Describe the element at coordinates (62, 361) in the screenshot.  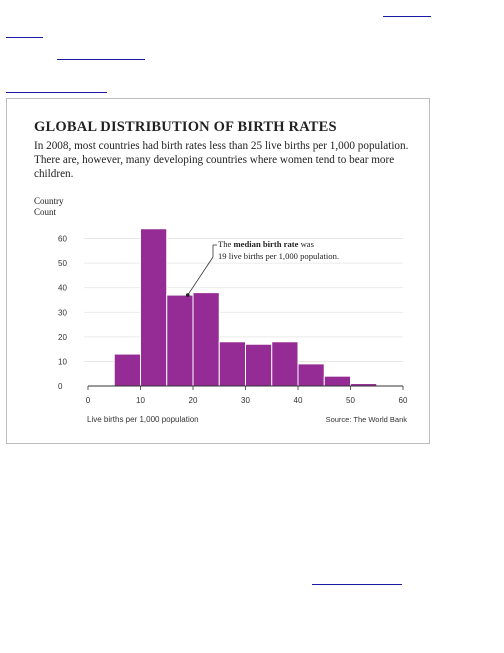
I see `y-tick-label: 10` at that location.